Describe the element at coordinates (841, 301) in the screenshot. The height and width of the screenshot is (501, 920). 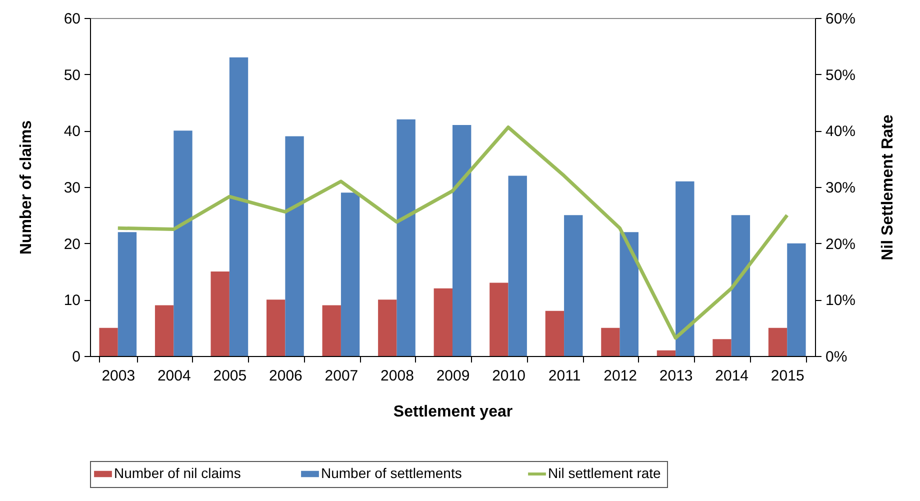
I see `y2-tick-label: 10%` at that location.